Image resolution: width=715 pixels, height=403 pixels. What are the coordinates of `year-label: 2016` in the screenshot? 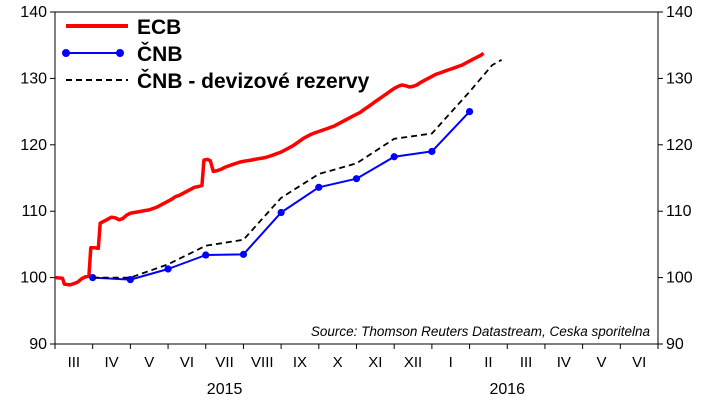 It's located at (507, 389).